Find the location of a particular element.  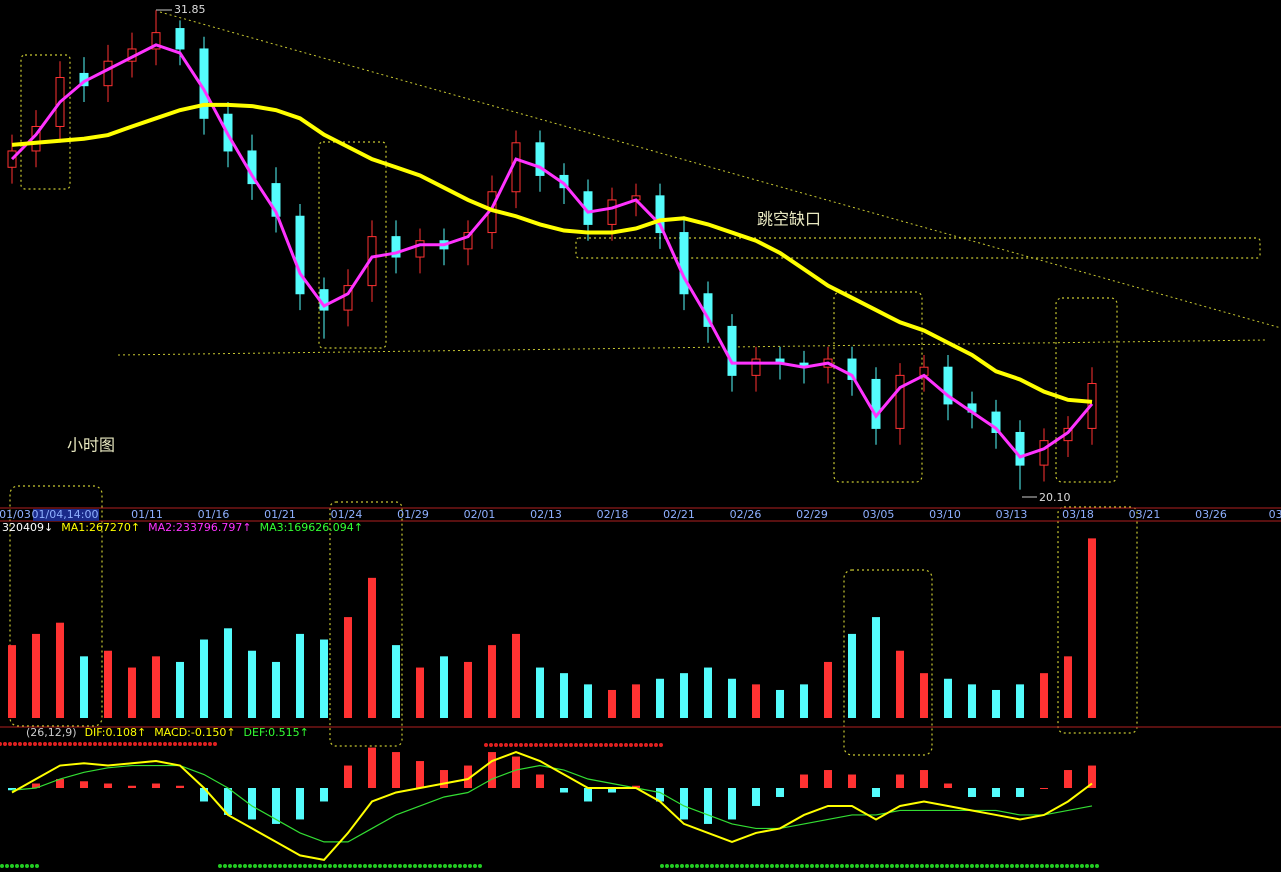

gap-annotation: 跳空缺口 is located at coordinates (789, 219).